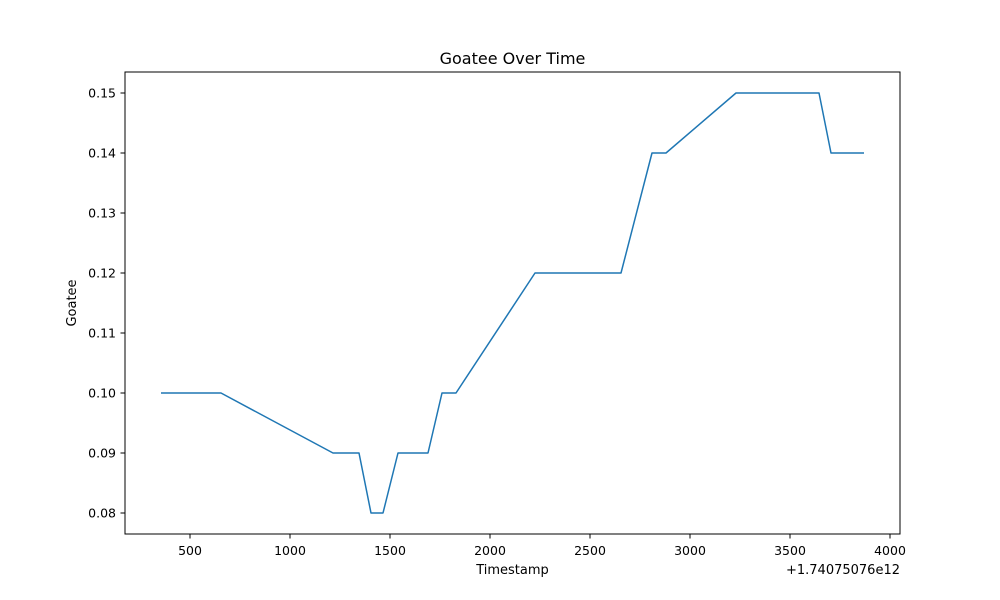 This screenshot has width=1000, height=600. What do you see at coordinates (102, 153) in the screenshot?
I see `y-tick-label: 0.14` at bounding box center [102, 153].